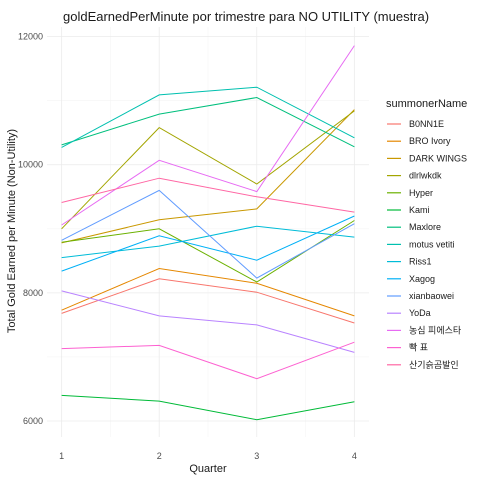 Image resolution: width=480 pixels, height=480 pixels. I want to click on x-tick-label: 3, so click(256, 456).